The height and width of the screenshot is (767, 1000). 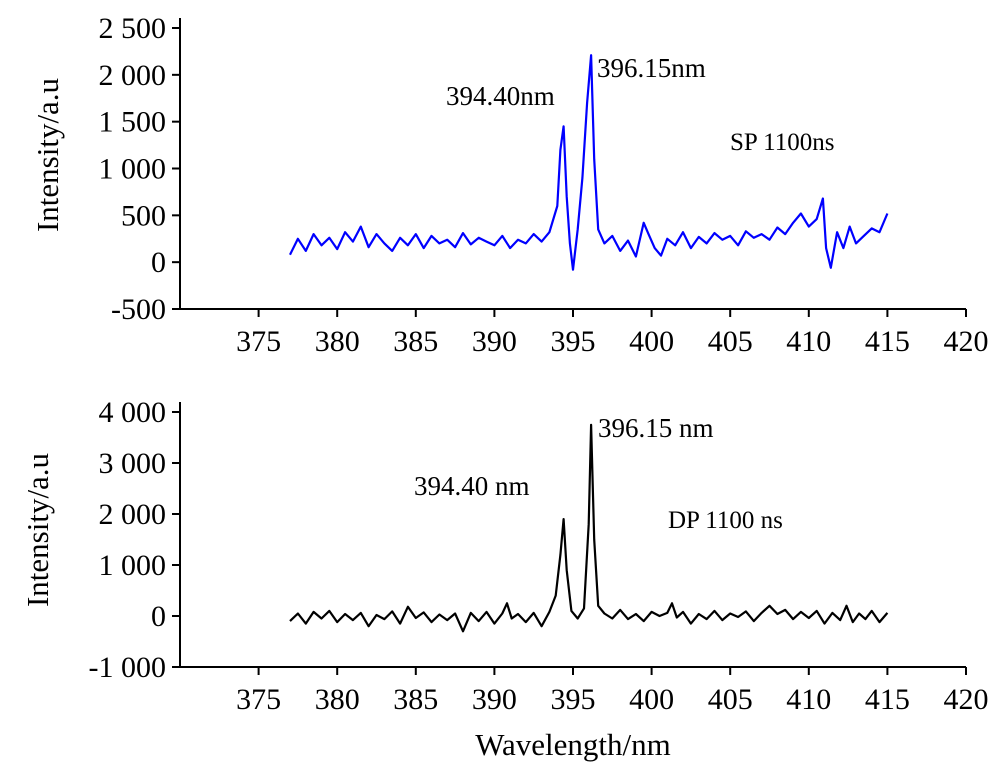 What do you see at coordinates (128, 667) in the screenshot?
I see `y-tick-label: -1 000` at bounding box center [128, 667].